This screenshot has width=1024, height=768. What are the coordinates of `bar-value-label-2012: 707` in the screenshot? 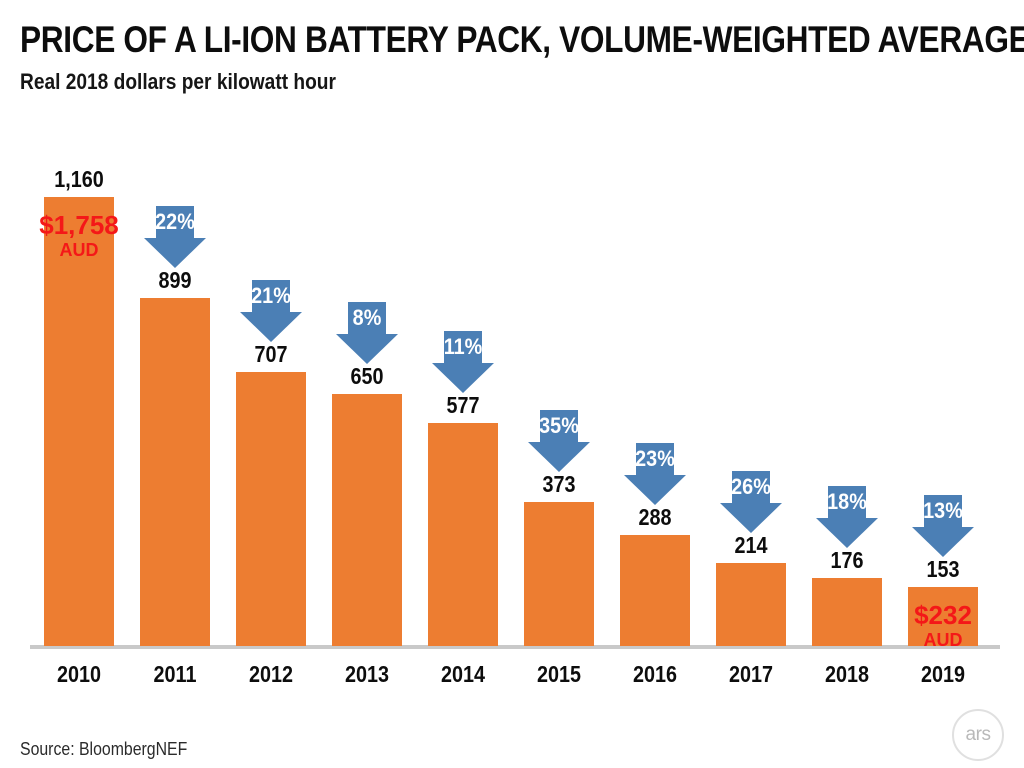 It's located at (271, 354).